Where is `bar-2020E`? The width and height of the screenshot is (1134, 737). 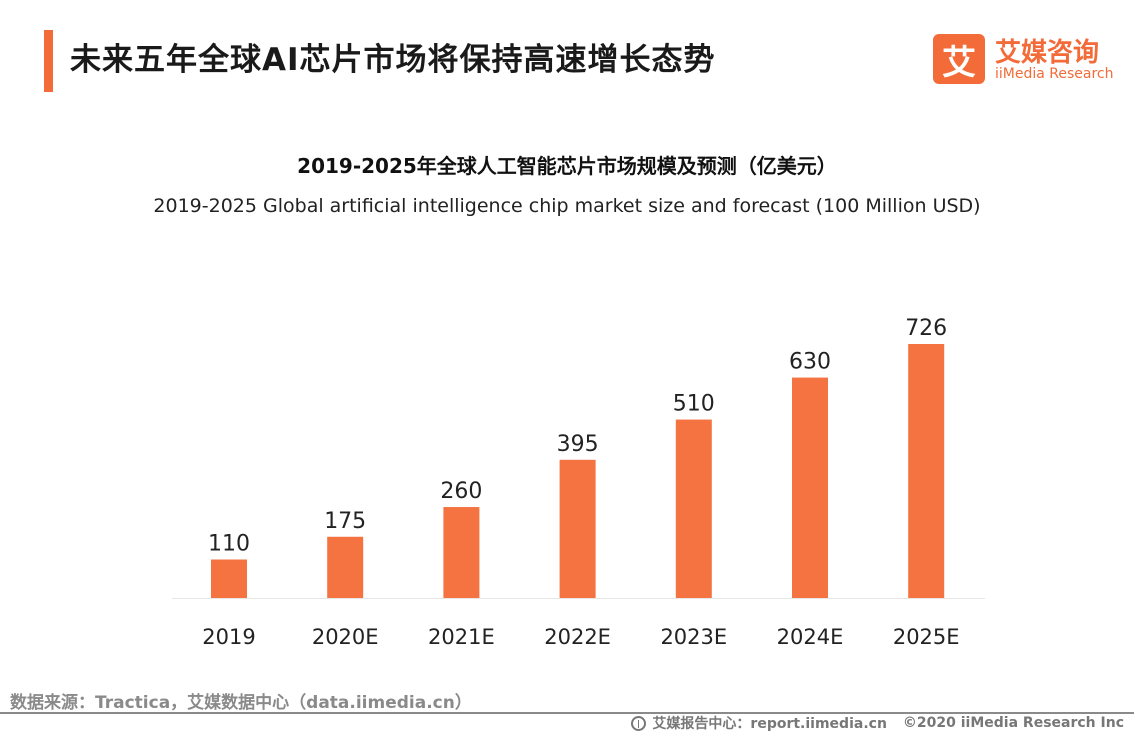
bar-2020E is located at coordinates (345, 567).